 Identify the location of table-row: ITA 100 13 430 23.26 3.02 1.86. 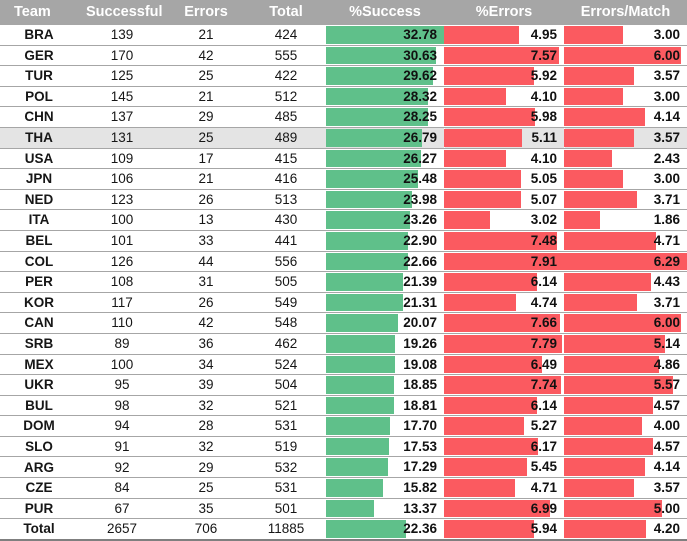
(343, 220).